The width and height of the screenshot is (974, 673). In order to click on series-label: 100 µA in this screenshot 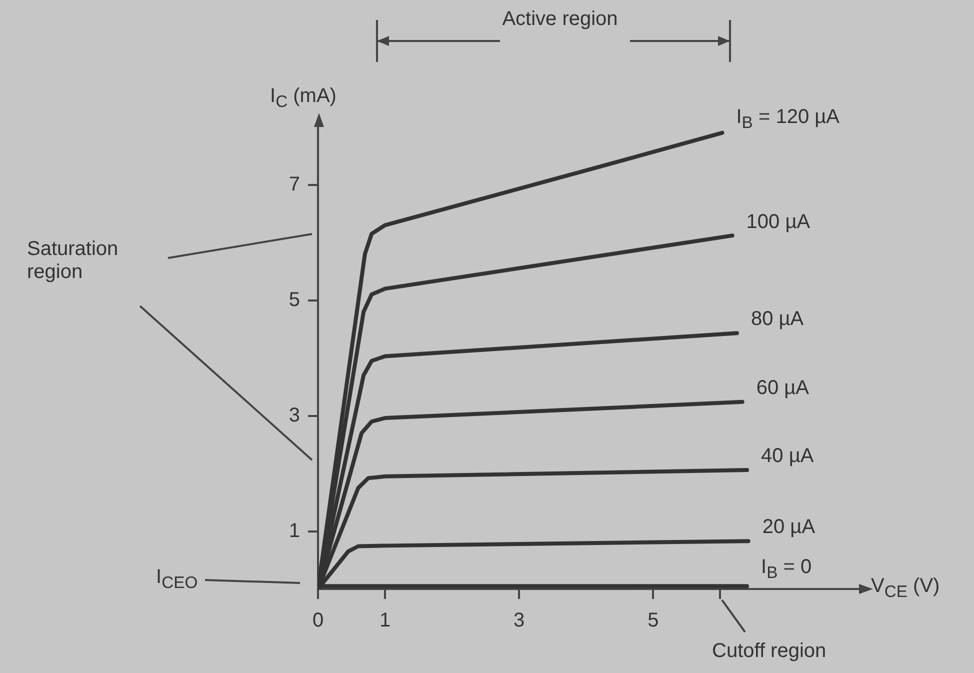, I will do `click(778, 221)`.